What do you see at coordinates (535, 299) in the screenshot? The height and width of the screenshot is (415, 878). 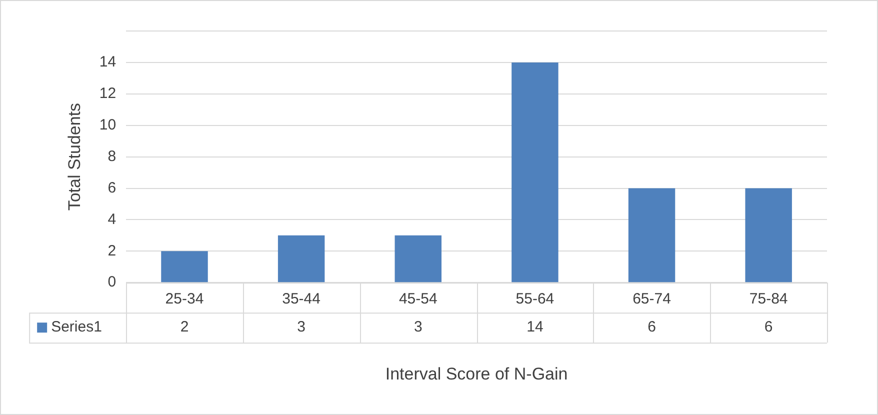 I see `x-tick-label: 55-64` at bounding box center [535, 299].